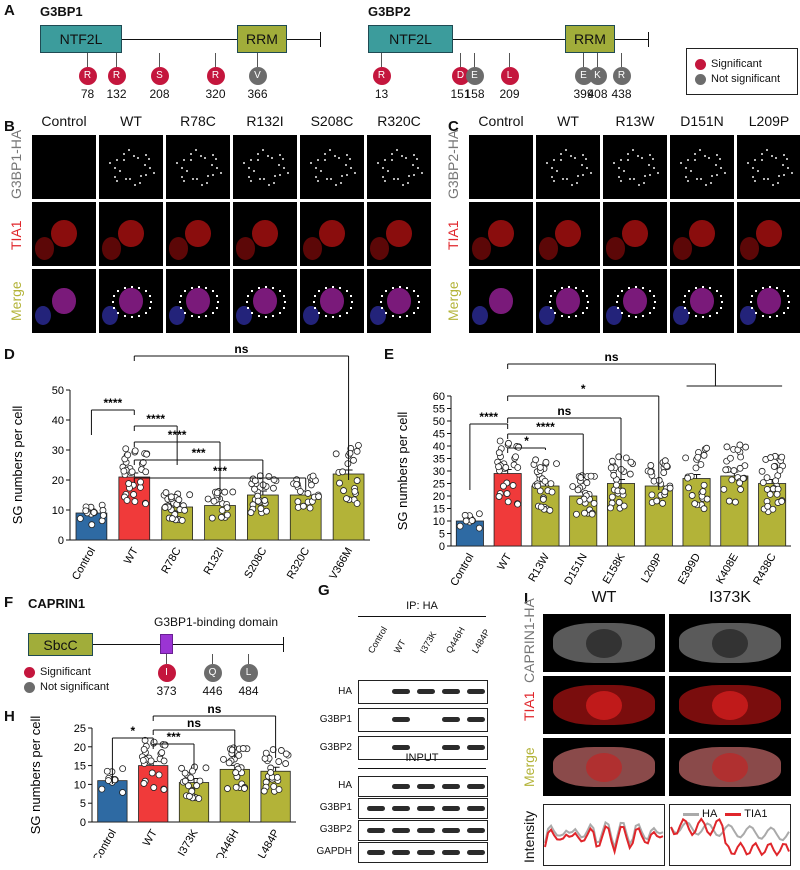  Describe the element at coordinates (9, 602) in the screenshot. I see `panel-label-f: F` at that location.